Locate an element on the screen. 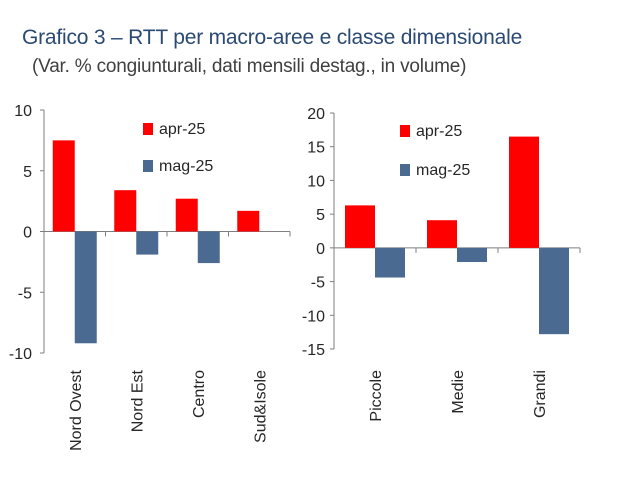  category-label: Medie is located at coordinates (458, 392).